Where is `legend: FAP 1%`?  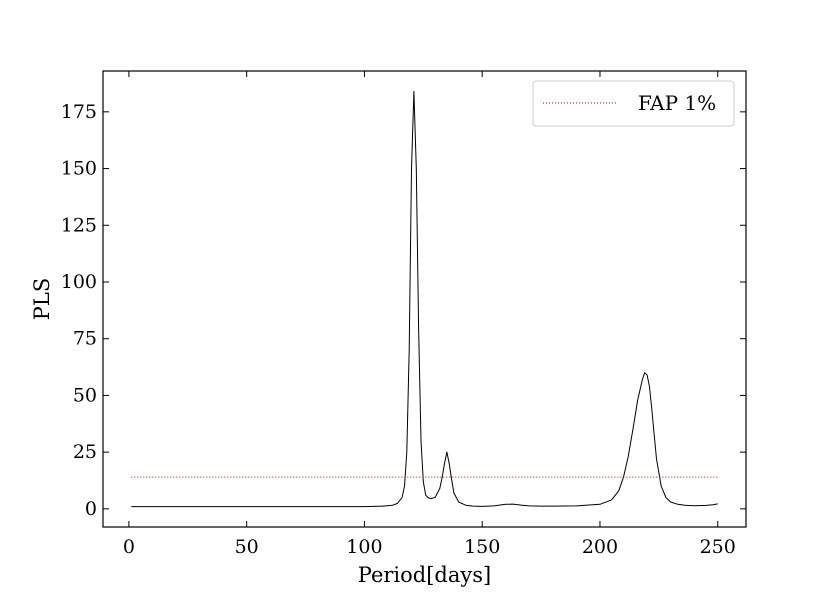 legend: FAP 1% is located at coordinates (633, 103).